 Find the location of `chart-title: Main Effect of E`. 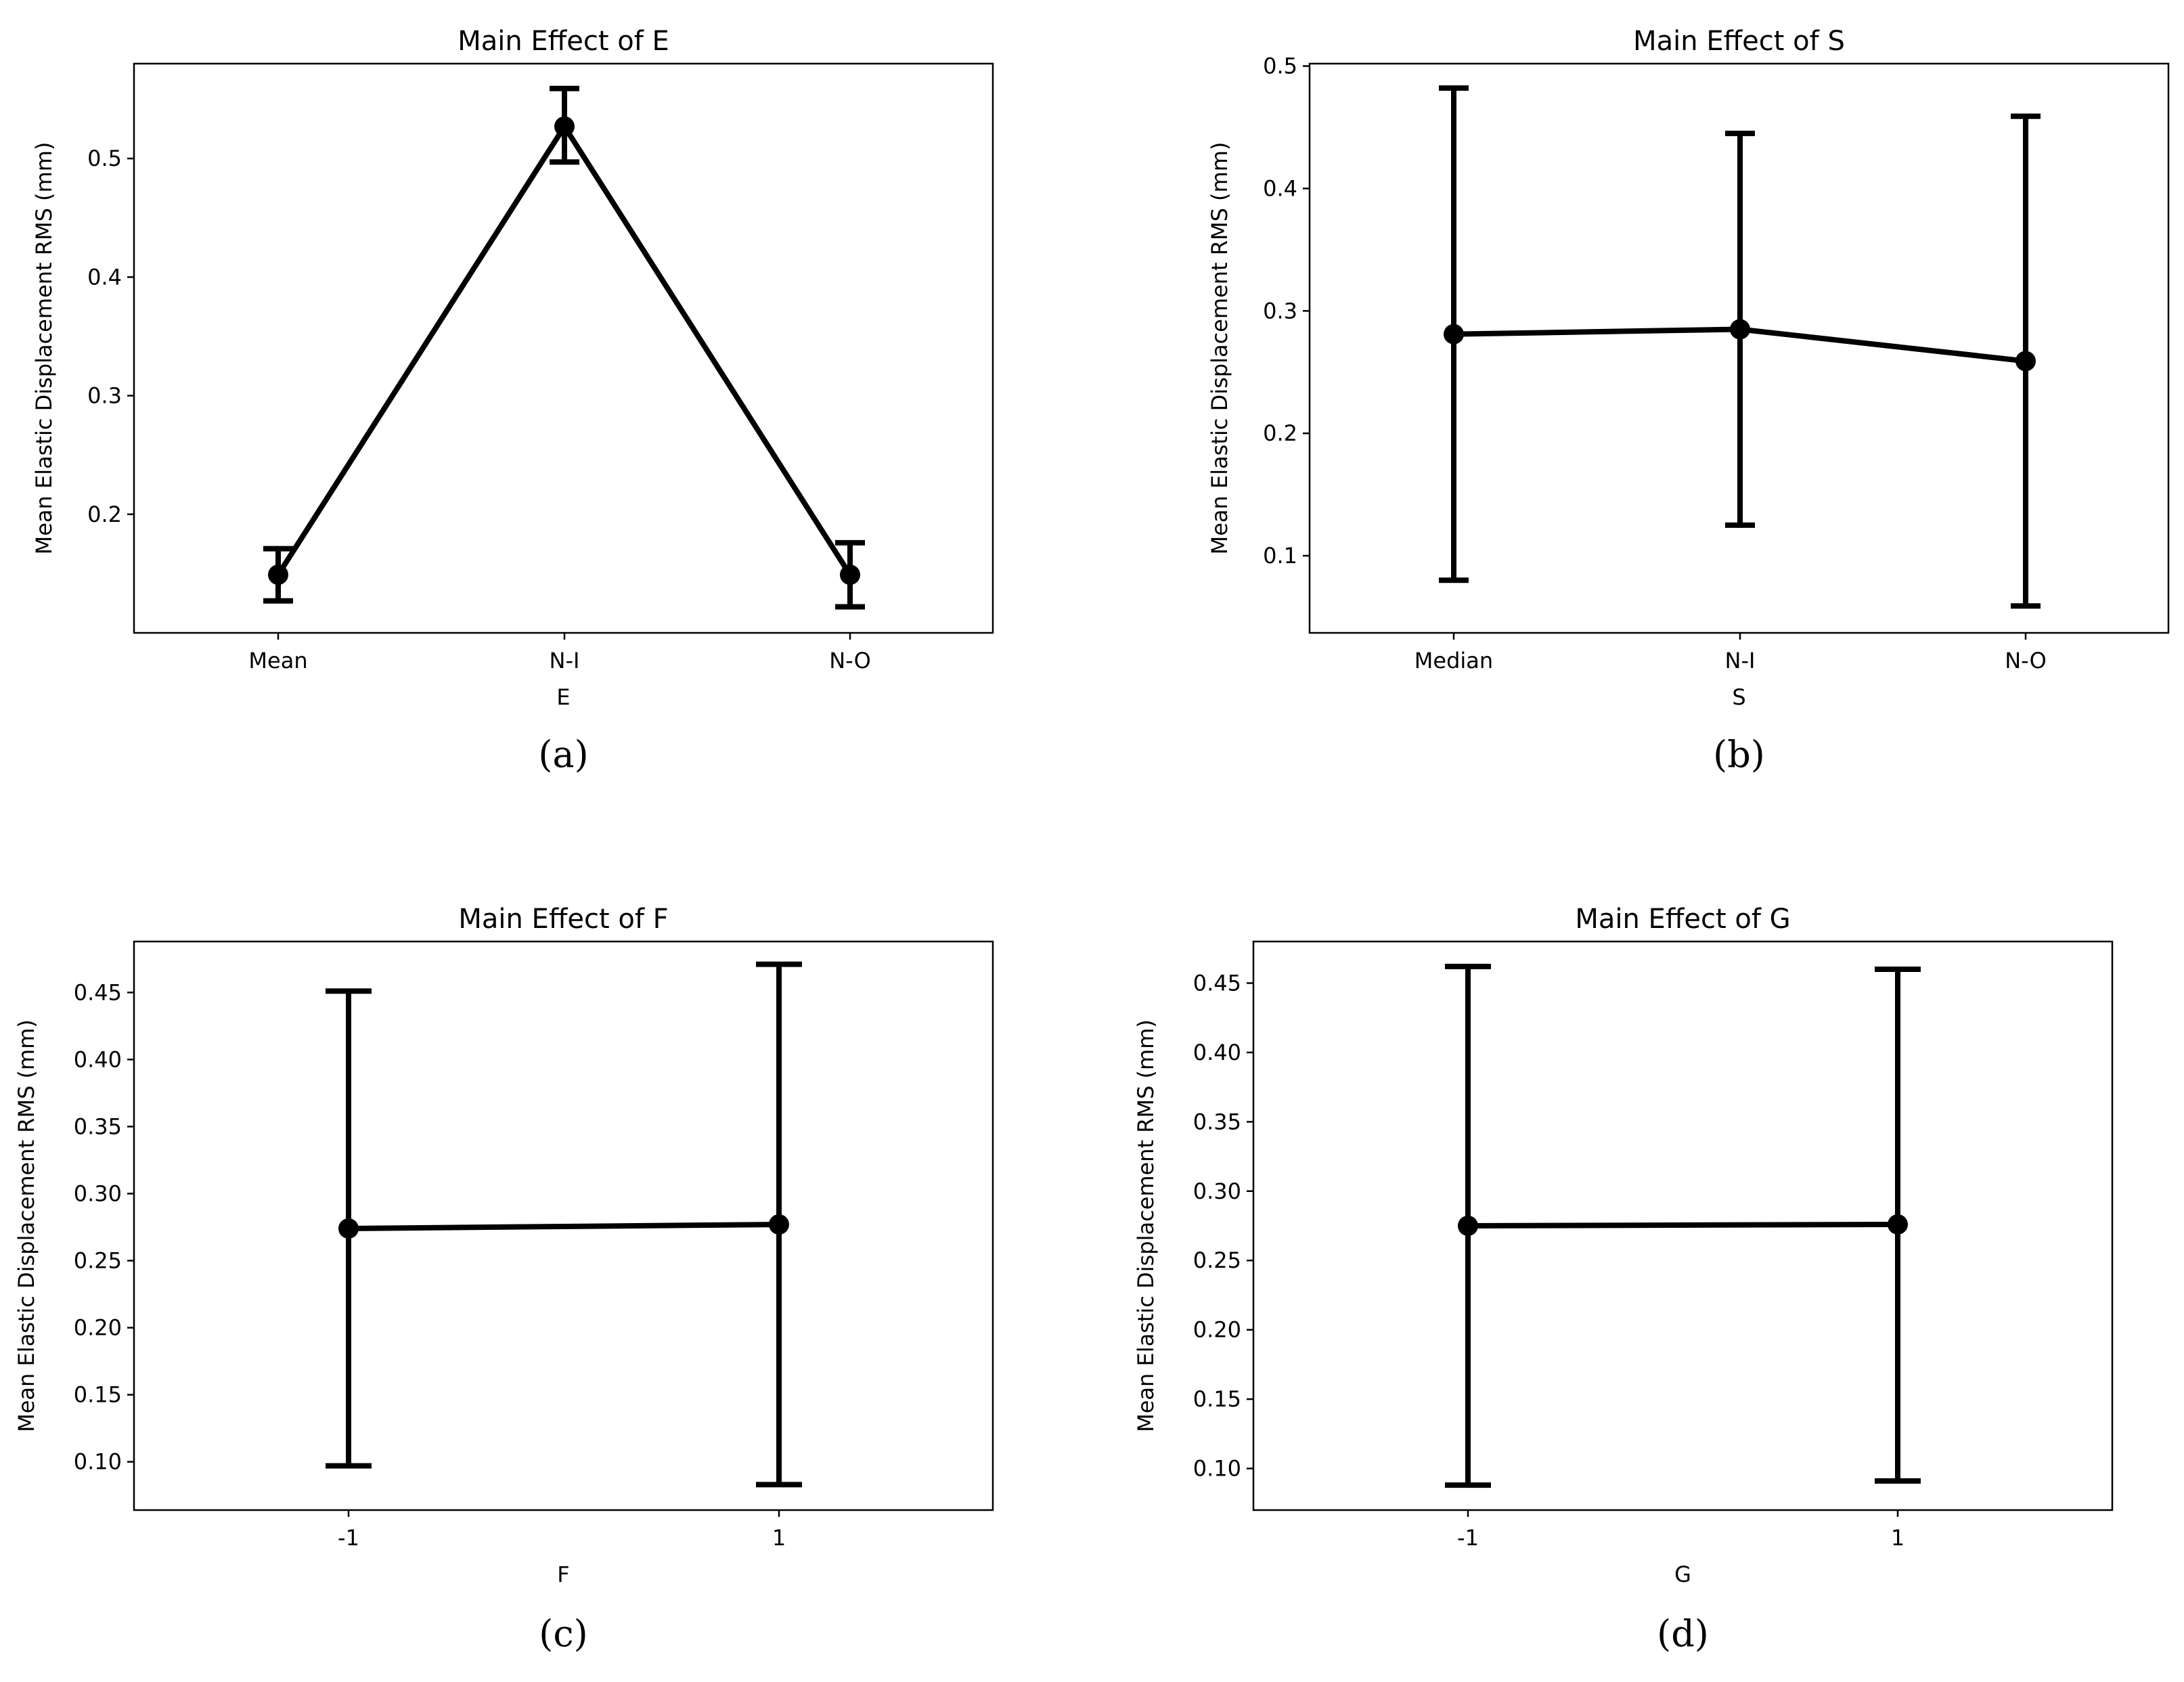

chart-title: Main Effect of E is located at coordinates (563, 41).